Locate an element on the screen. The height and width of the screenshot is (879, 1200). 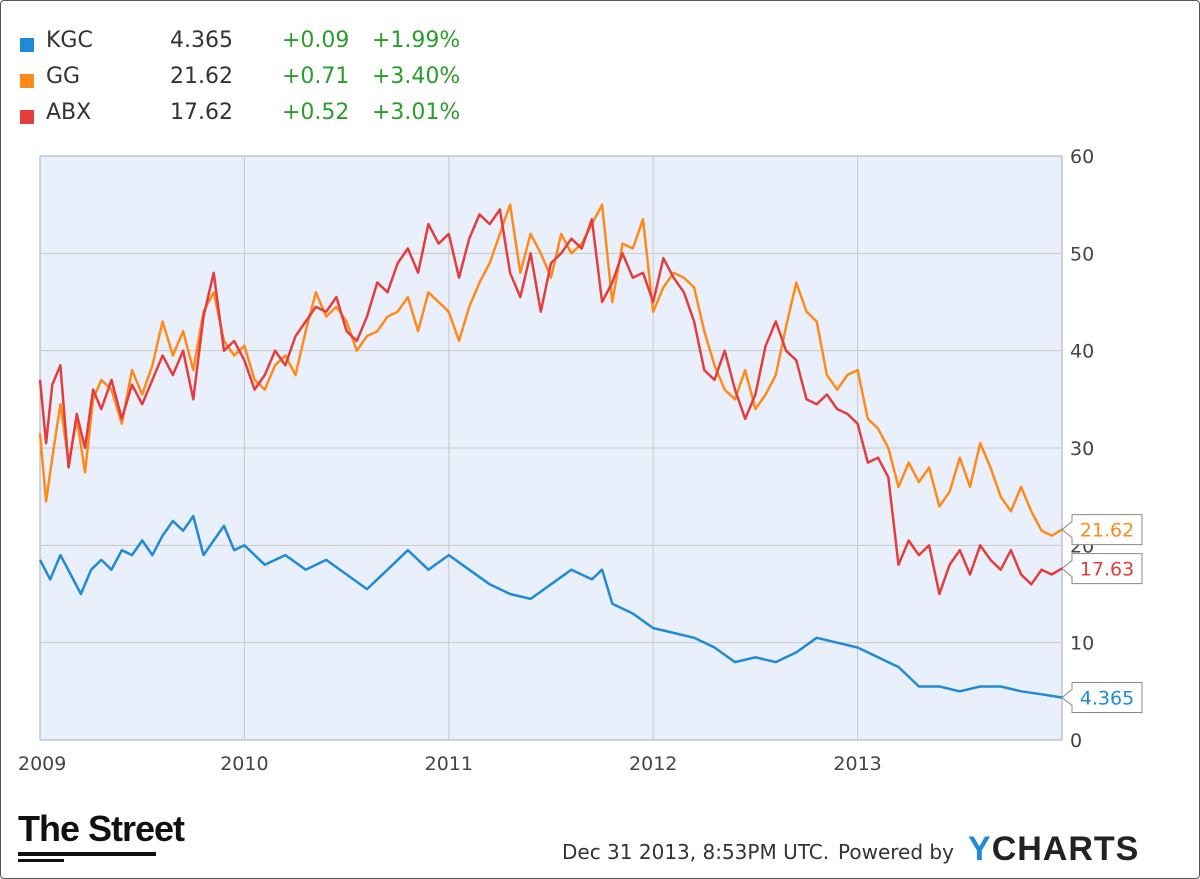
end-labels: 4.365 21.62 17.63 is located at coordinates (1102, 614).